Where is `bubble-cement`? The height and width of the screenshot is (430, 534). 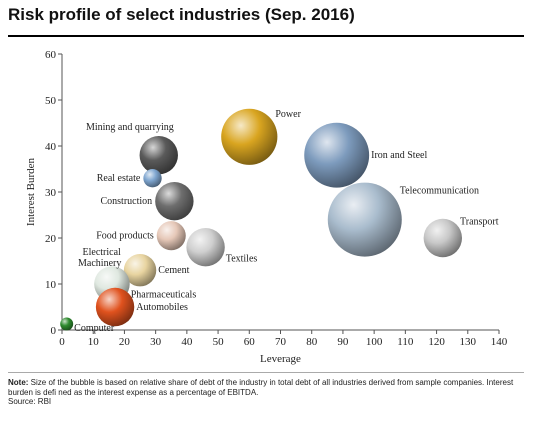
bubble-cement is located at coordinates (140, 270).